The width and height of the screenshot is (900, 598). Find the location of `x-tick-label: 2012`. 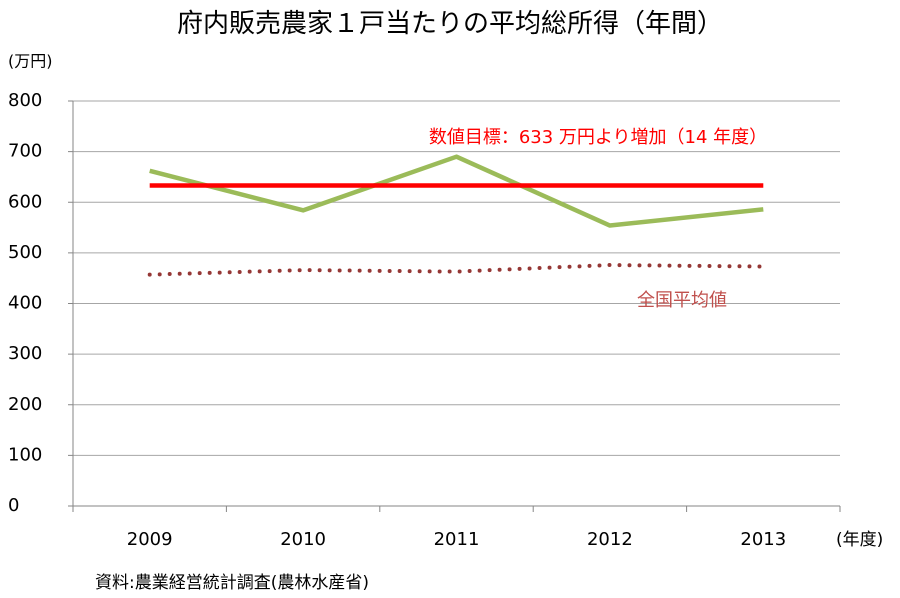

x-tick-label: 2012 is located at coordinates (610, 539).